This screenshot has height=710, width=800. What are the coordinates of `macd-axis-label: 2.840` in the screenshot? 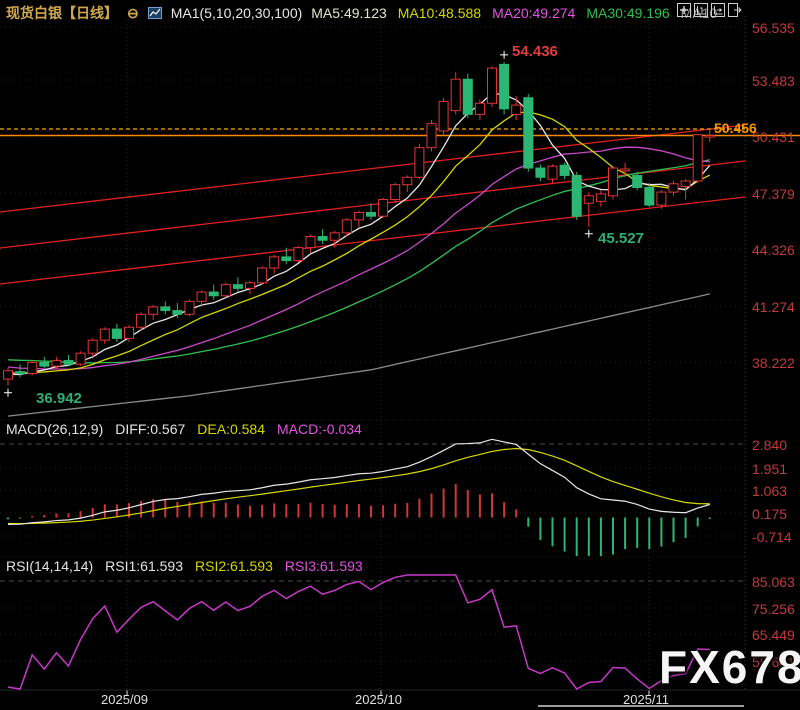 It's located at (770, 445).